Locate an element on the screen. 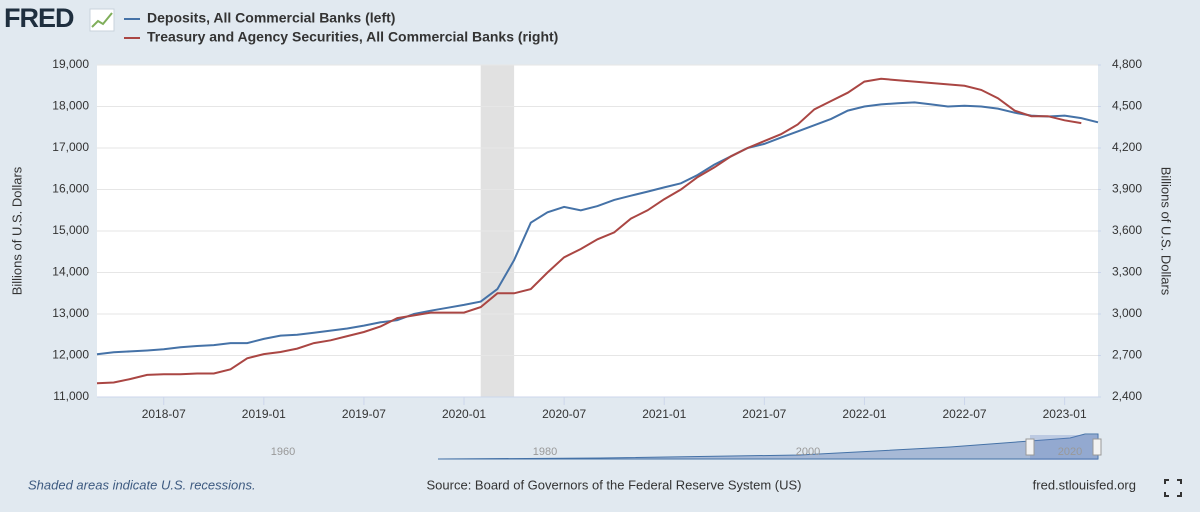 This screenshot has width=1200, height=512. y2-tick-label: 4,800 is located at coordinates (1127, 64).